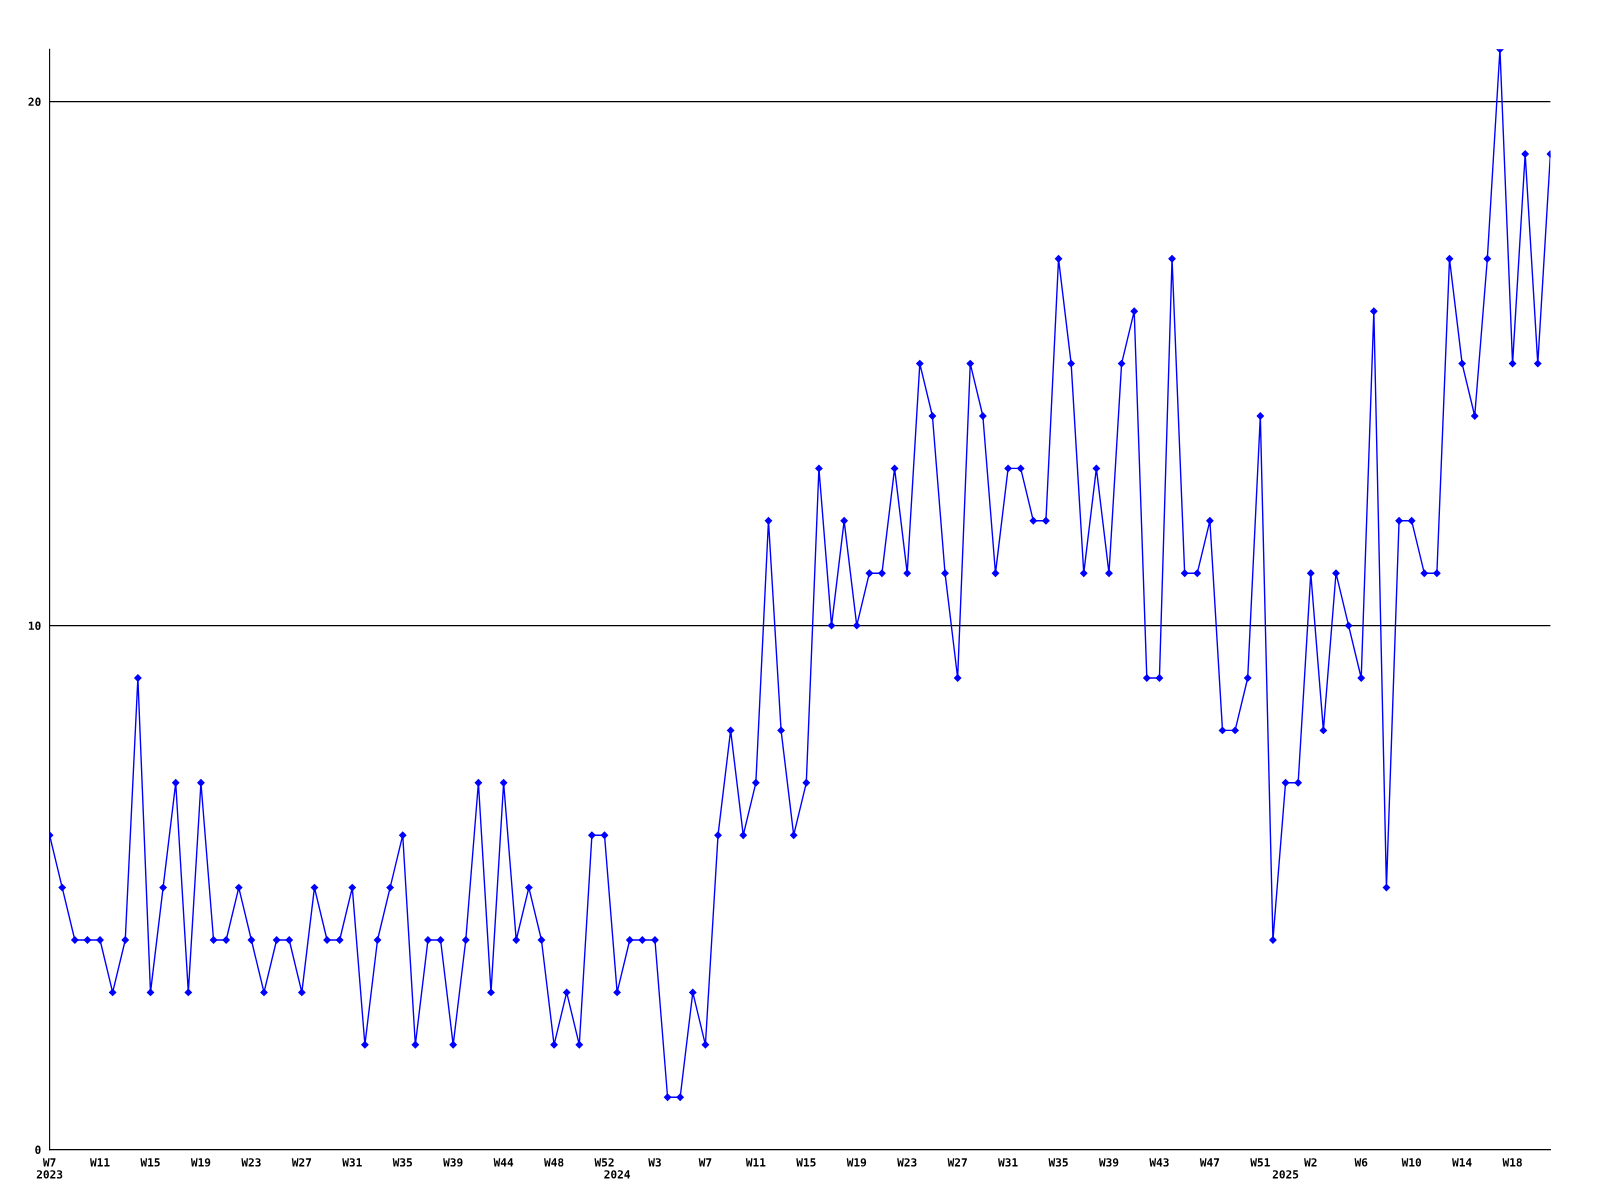 This screenshot has width=1600, height=1200. Describe the element at coordinates (1512, 1162) in the screenshot. I see `x-tick-label: W18` at that location.